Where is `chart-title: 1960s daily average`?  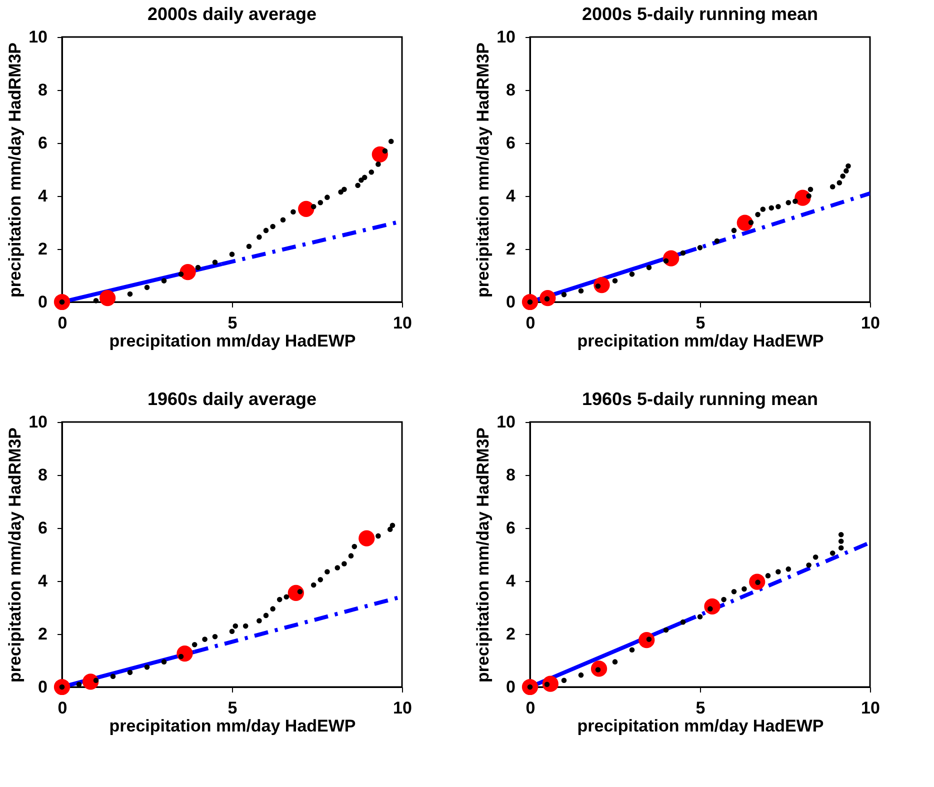
chart-title: 1960s daily average is located at coordinates (232, 399).